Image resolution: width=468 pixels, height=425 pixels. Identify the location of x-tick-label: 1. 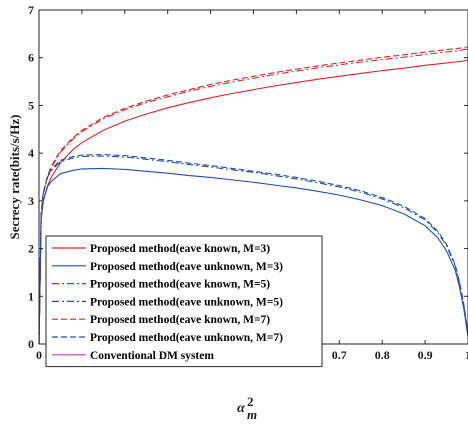
(466, 355).